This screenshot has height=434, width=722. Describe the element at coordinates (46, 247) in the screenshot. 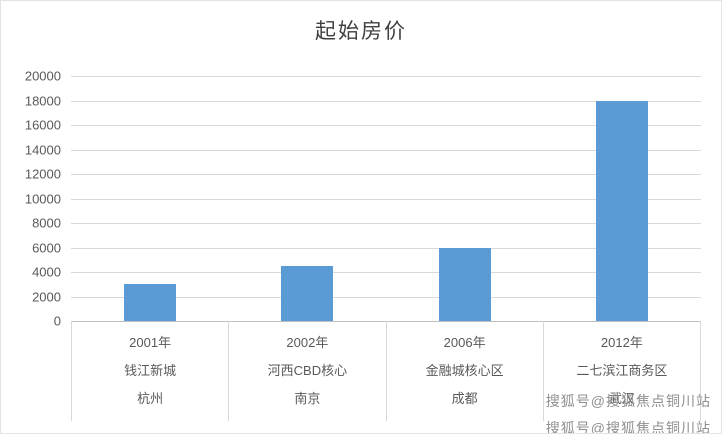

I see `y-tick-label: 6000` at that location.